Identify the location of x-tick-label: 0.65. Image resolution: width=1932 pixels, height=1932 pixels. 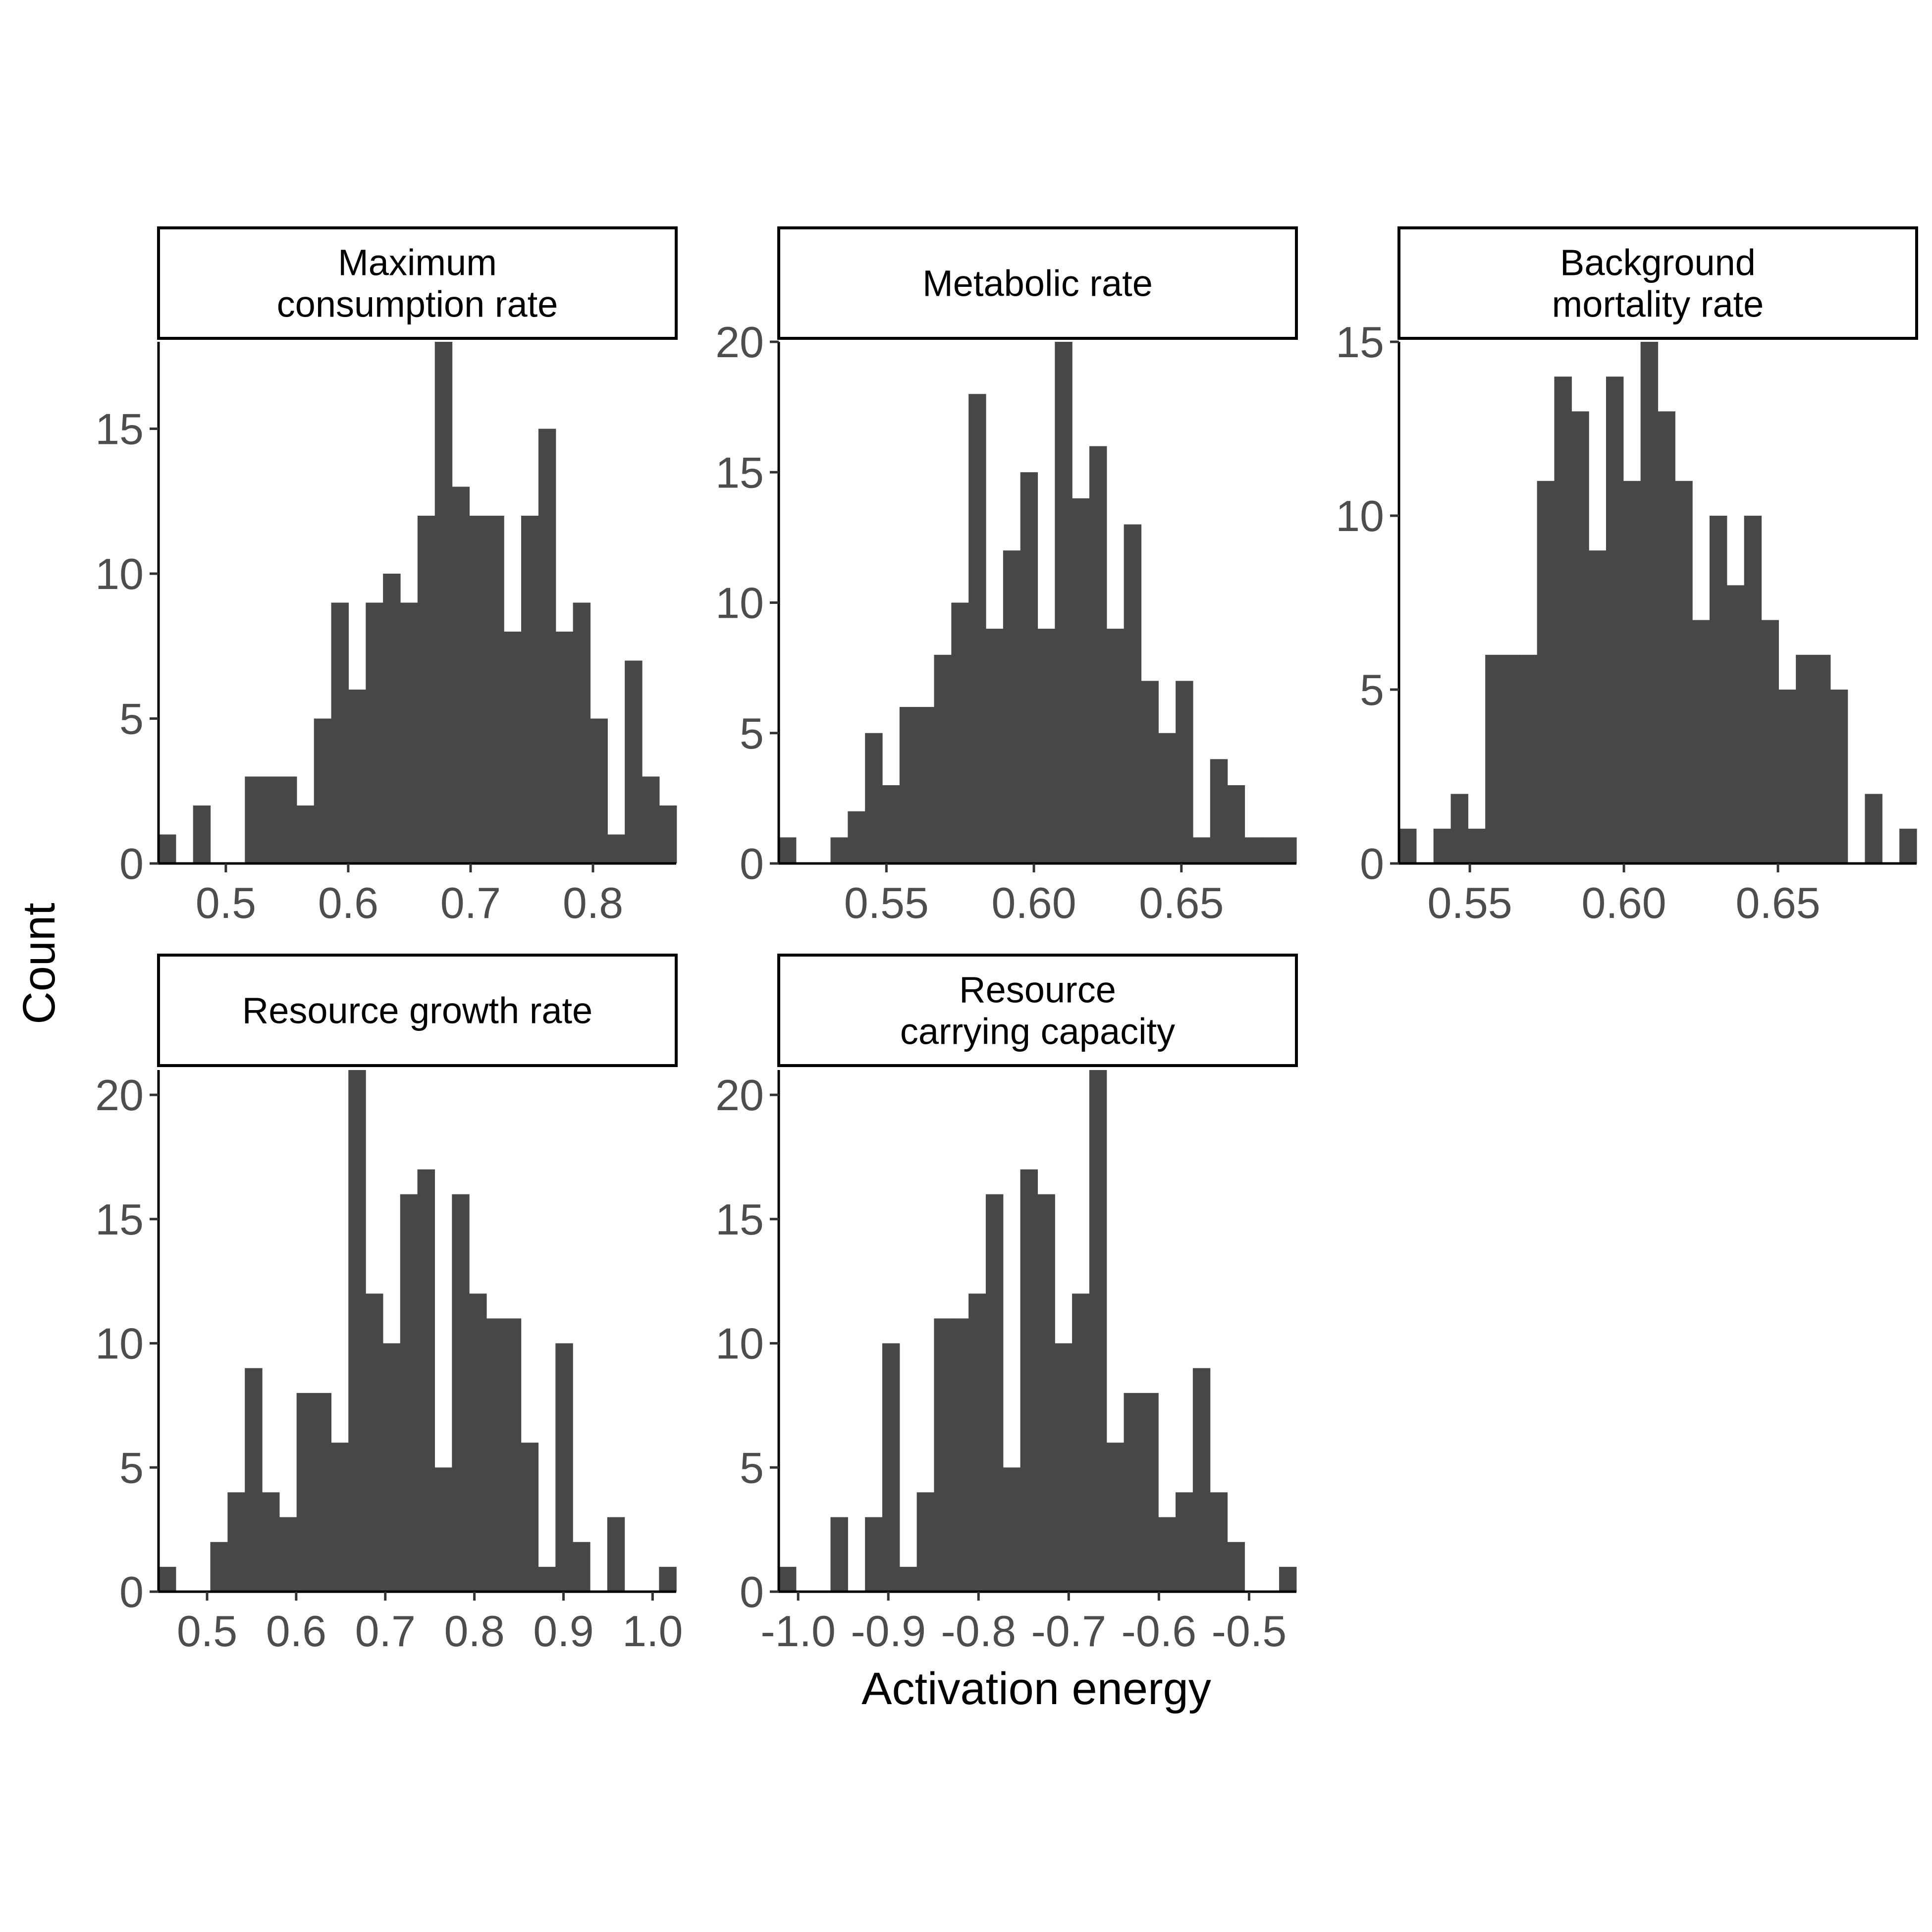
(1778, 903).